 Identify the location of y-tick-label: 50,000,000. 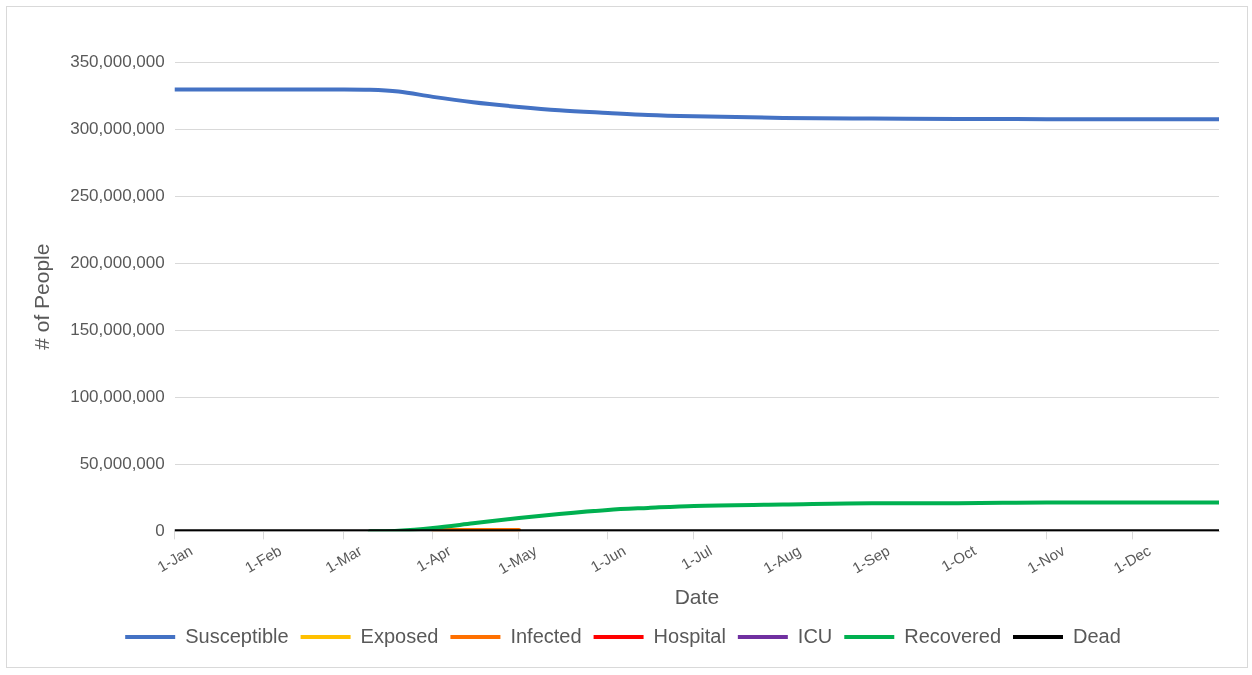
(122, 464).